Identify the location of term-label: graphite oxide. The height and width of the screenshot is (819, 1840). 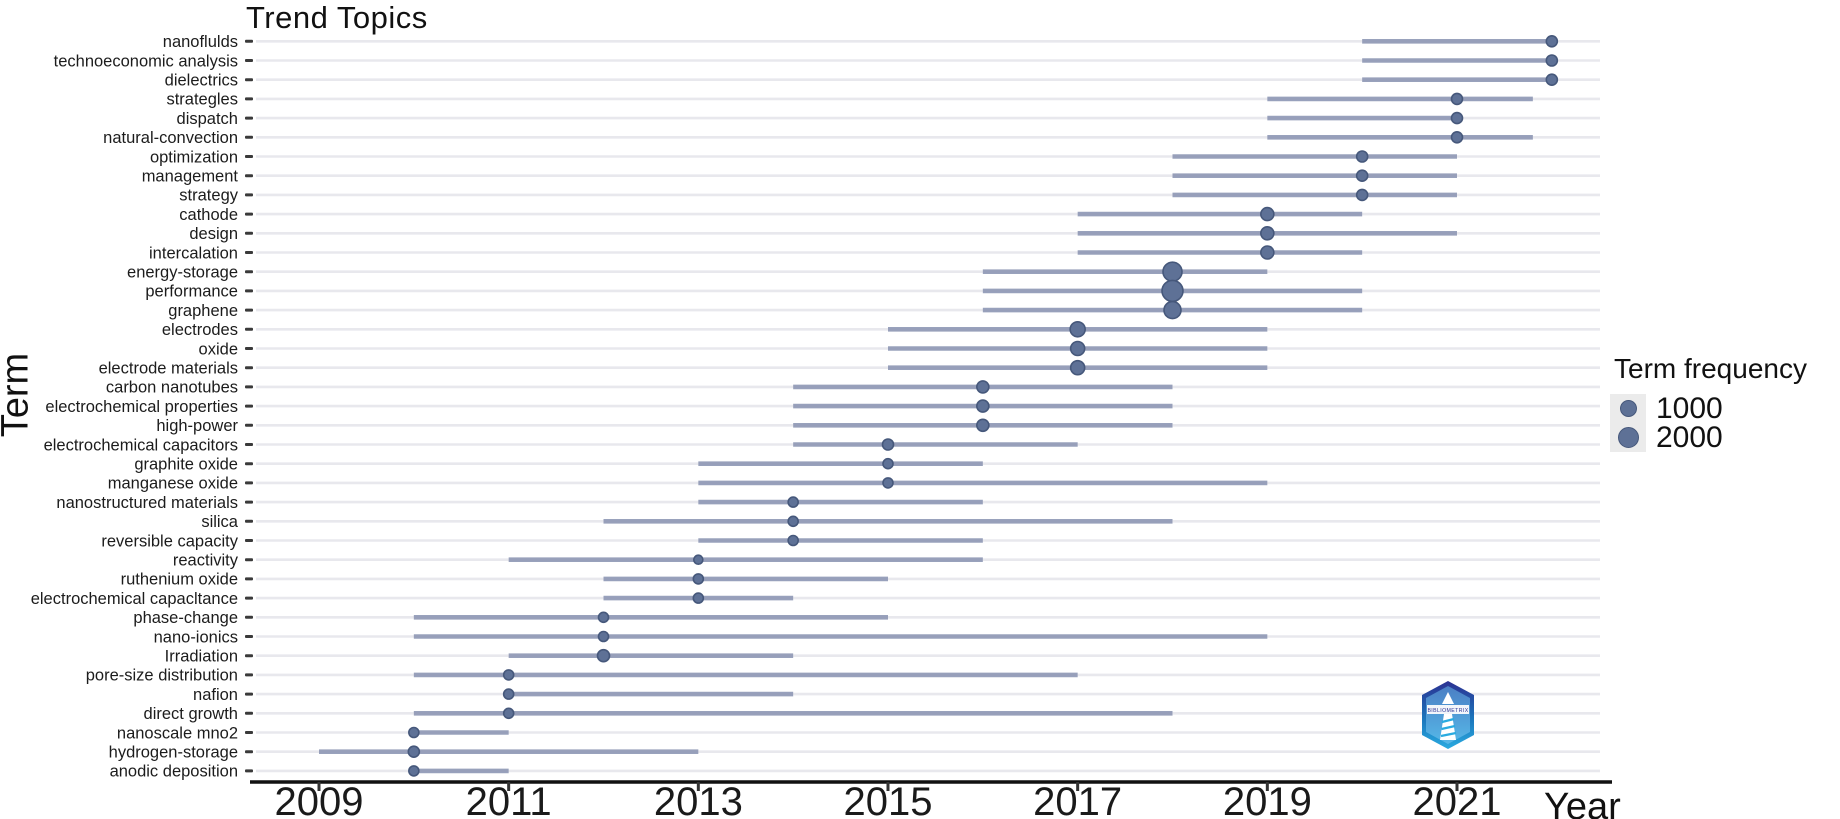
(186, 464).